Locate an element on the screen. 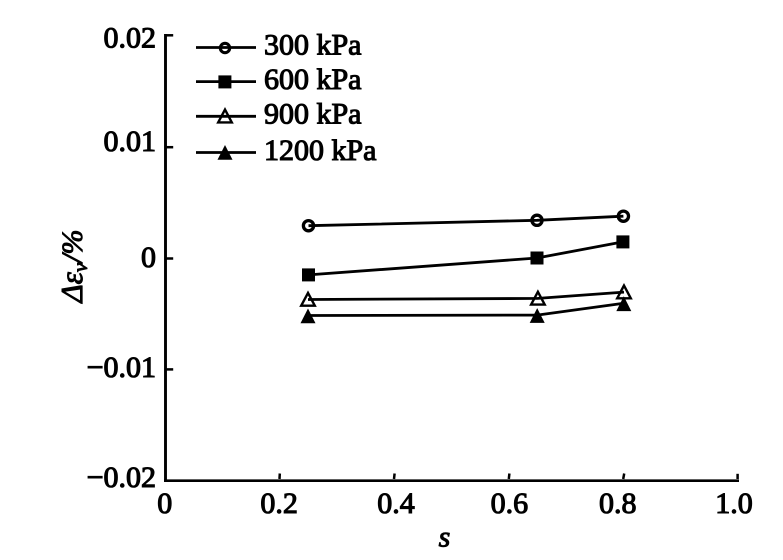 This screenshot has height=560, width=783. svg-text: 600 kPa is located at coordinates (313, 79).